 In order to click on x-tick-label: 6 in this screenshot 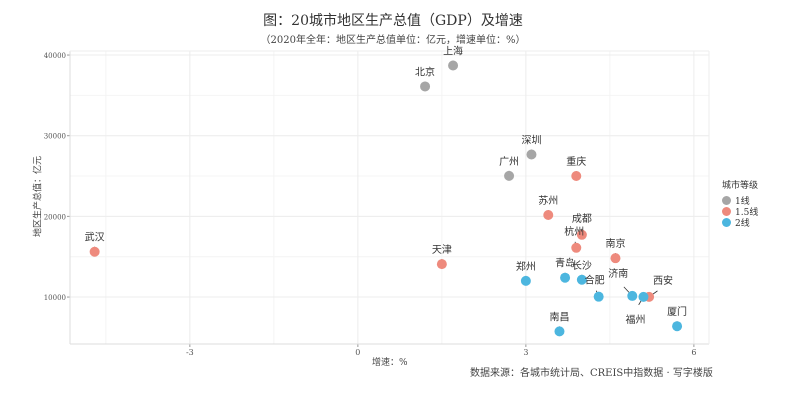, I will do `click(693, 352)`.